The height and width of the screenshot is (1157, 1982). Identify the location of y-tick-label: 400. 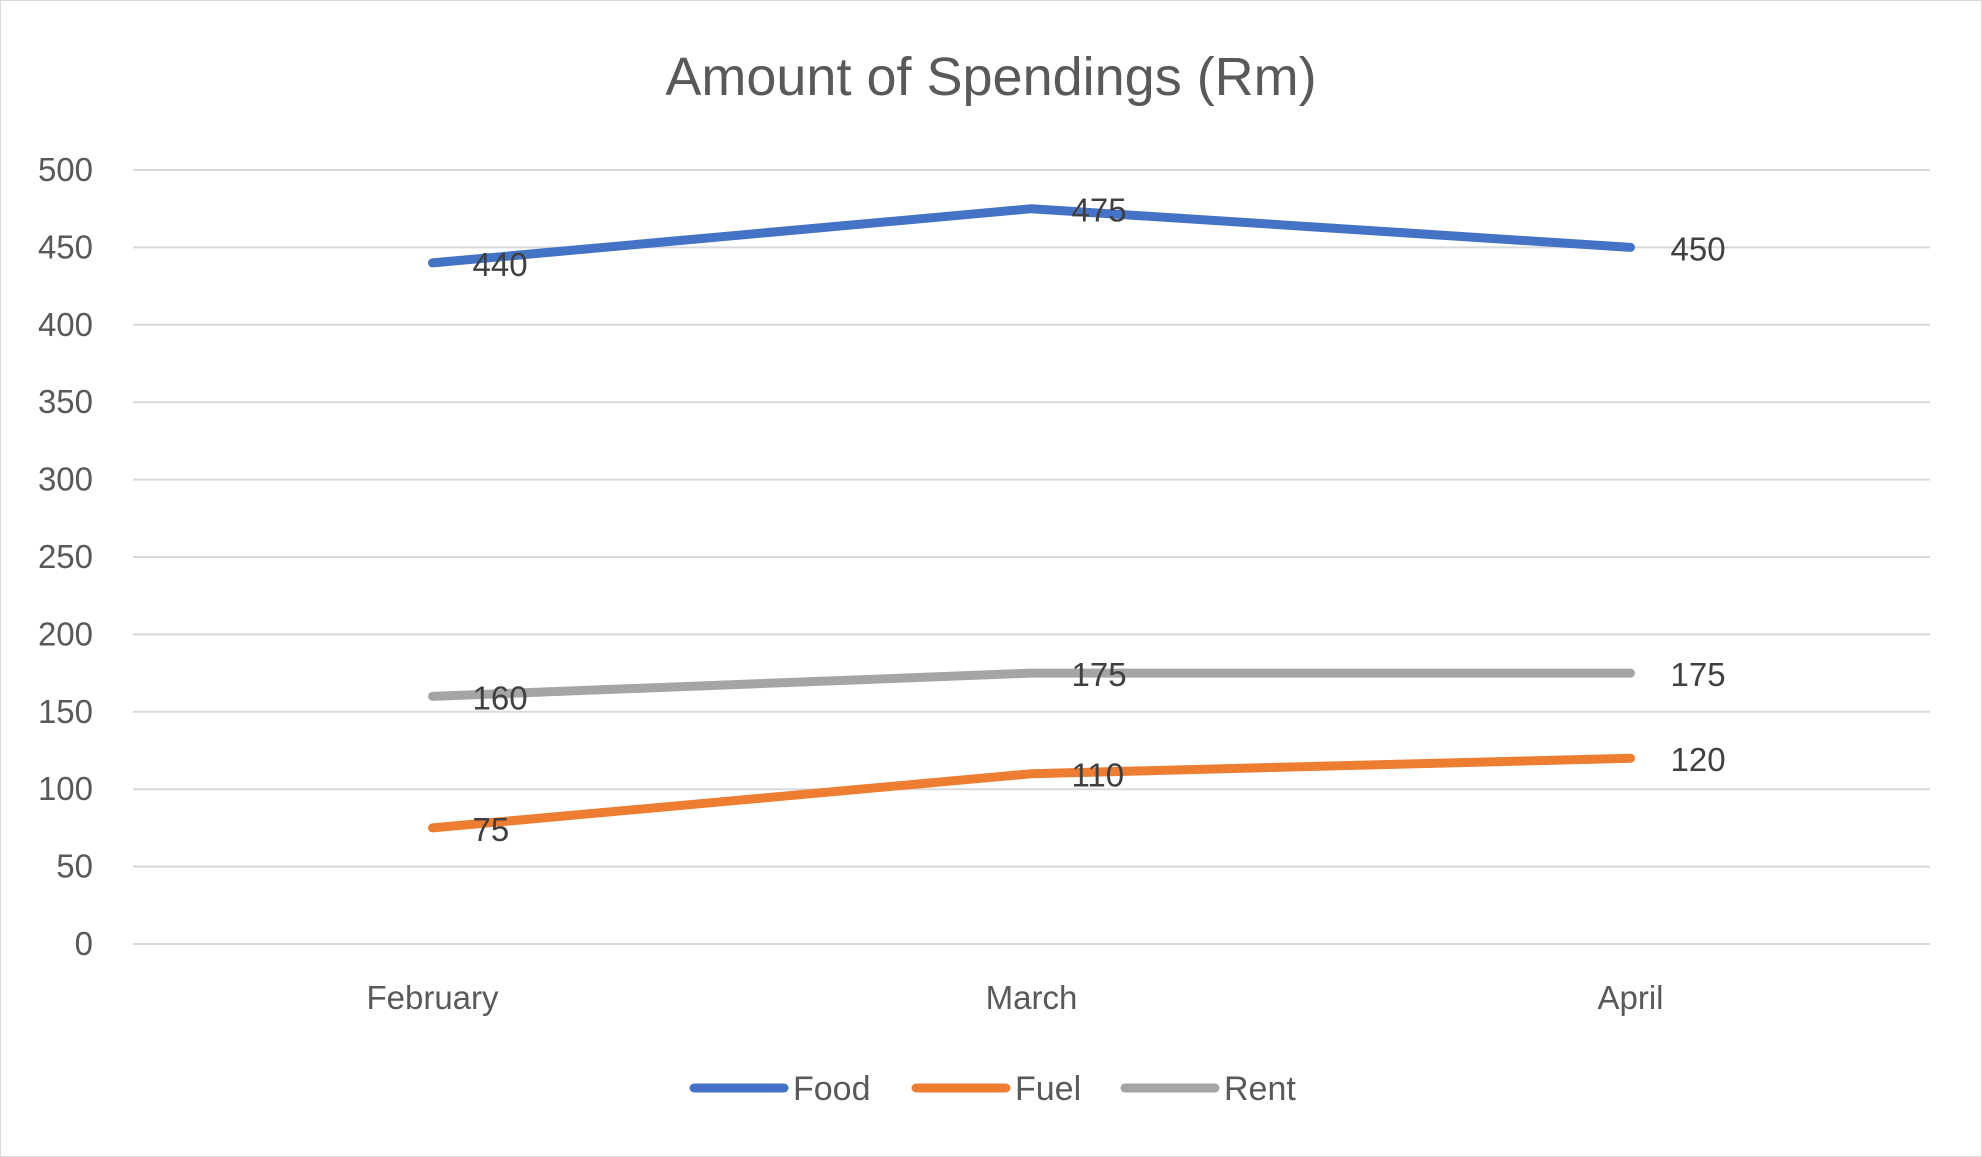
(65, 324).